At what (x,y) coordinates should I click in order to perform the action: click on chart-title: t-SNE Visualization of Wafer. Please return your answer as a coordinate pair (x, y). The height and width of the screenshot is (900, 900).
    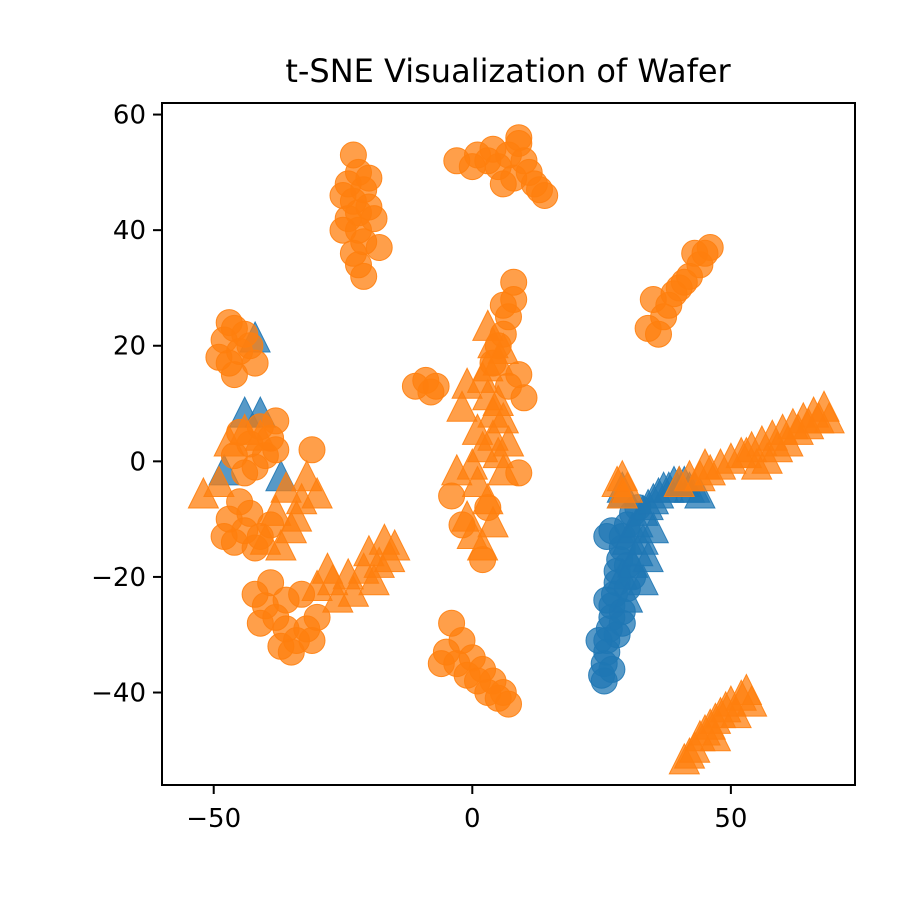
    Looking at the image, I should click on (508, 71).